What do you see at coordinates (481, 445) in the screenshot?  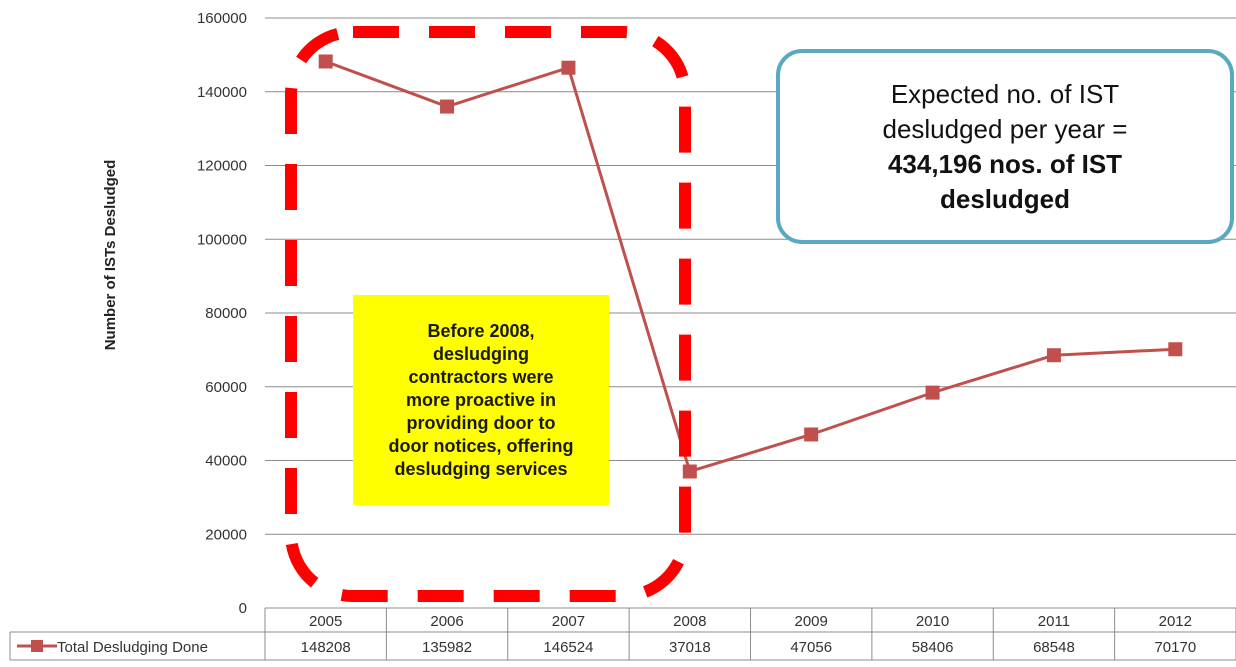 I see `note-line-6: door notices, offering` at bounding box center [481, 445].